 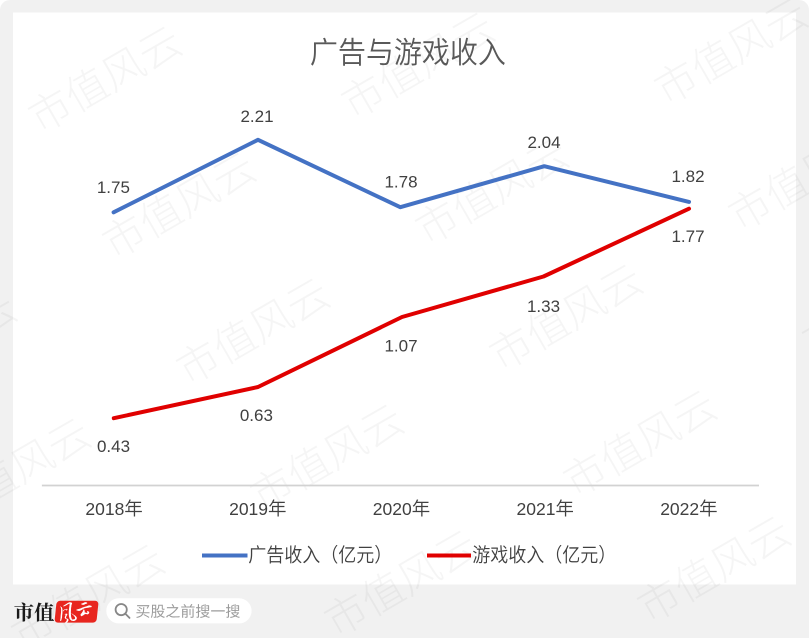 I want to click on svg-text: 1.78, so click(x=400, y=182).